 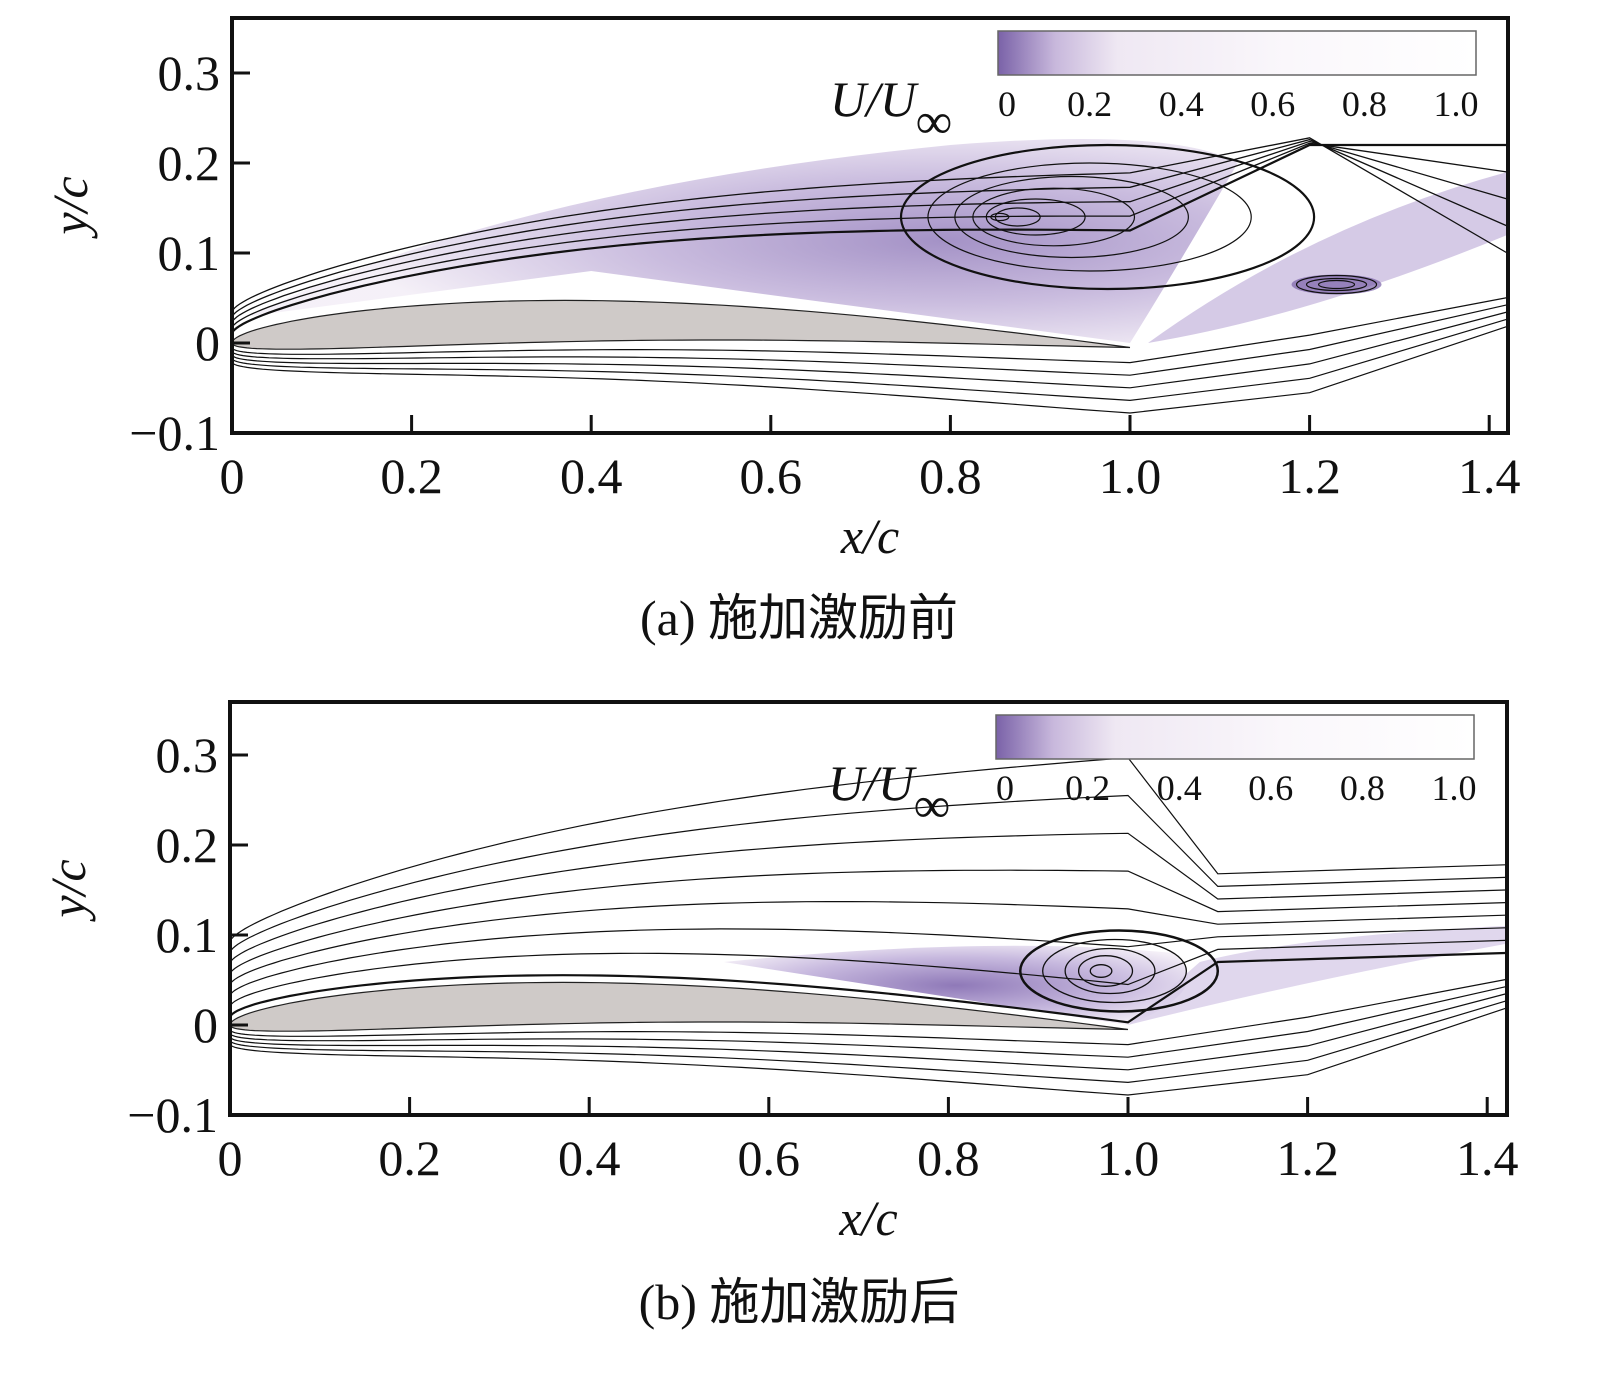 I want to click on secondary-vortex-streamline, so click(x=1336, y=284).